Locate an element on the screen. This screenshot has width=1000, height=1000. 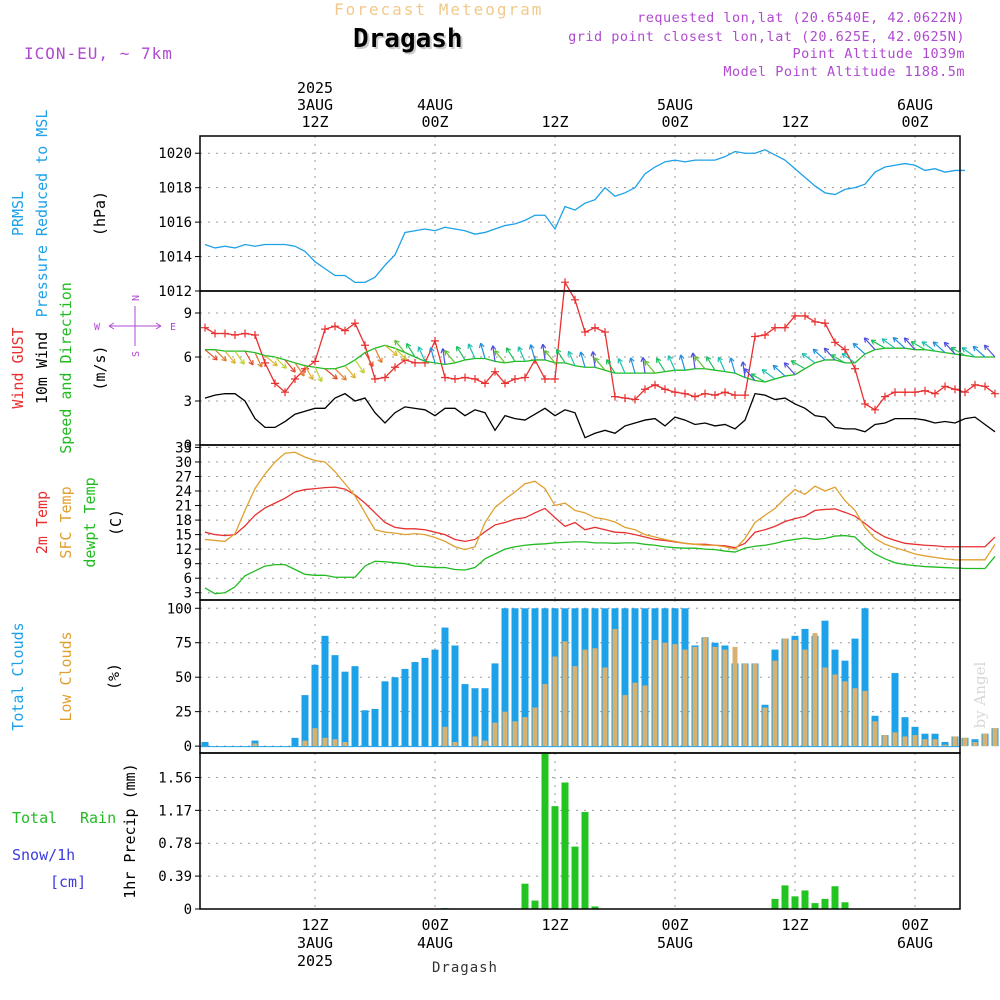
temperature-ytick-label: 21 is located at coordinates (183, 507).